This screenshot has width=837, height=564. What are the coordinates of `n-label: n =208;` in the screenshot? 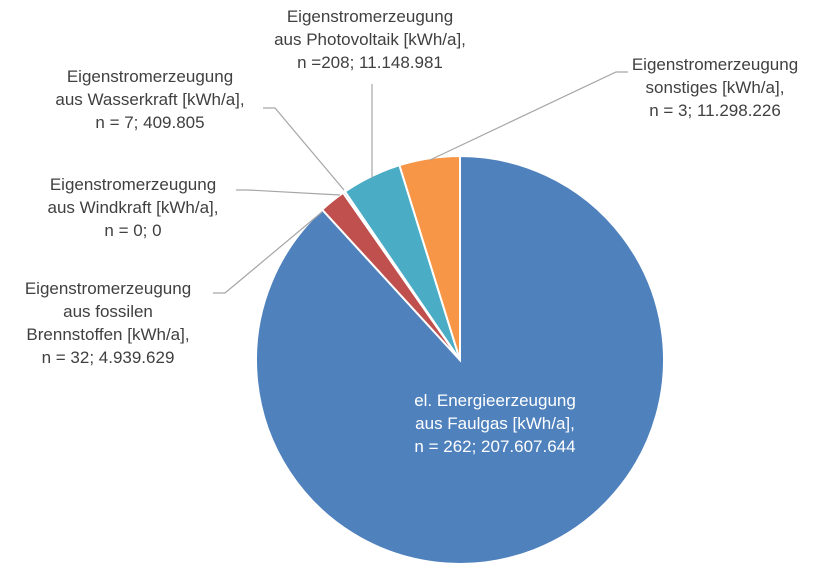 It's located at (325, 62).